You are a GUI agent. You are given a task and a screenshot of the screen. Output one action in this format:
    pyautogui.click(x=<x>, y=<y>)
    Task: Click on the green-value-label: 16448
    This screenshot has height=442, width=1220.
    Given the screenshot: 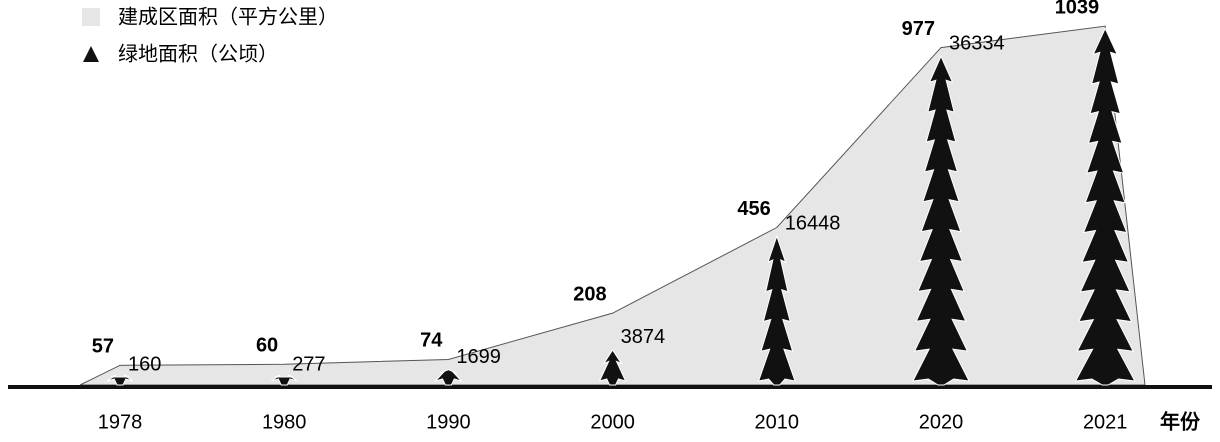 What is the action you would take?
    pyautogui.click(x=813, y=223)
    